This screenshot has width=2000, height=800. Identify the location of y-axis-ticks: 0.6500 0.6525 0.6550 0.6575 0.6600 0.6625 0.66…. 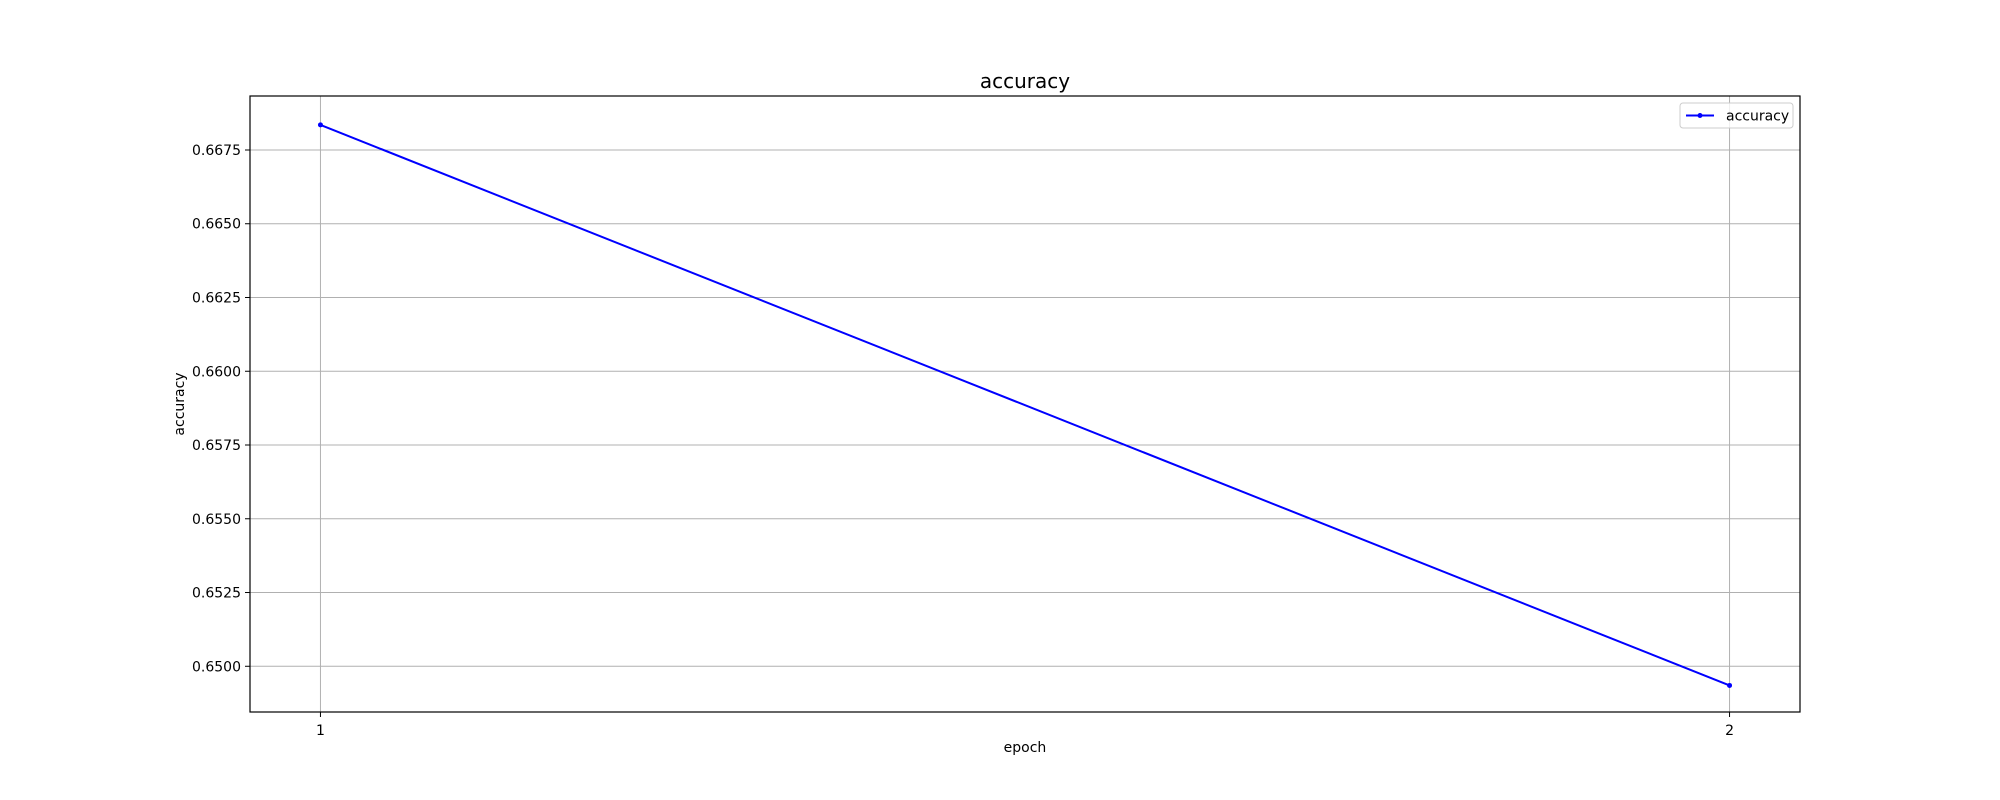
(221, 409).